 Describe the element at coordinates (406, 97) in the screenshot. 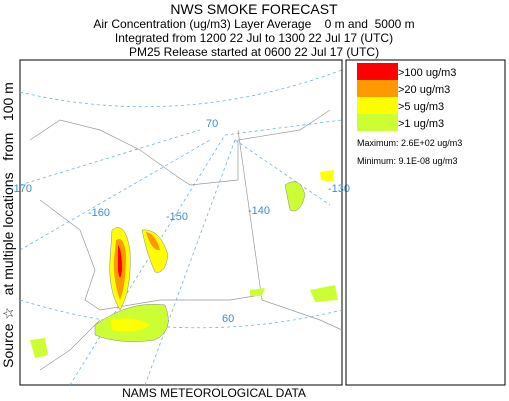

I see `legend: >100 ug/m3 >20 ug/m3 >5 ug/m3 >1 ug/m3` at that location.